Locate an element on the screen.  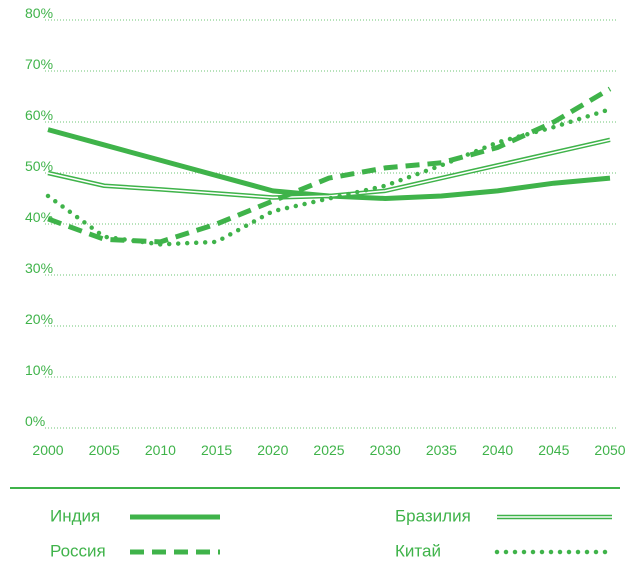
x-tick-label: 2050 is located at coordinates (609, 450).